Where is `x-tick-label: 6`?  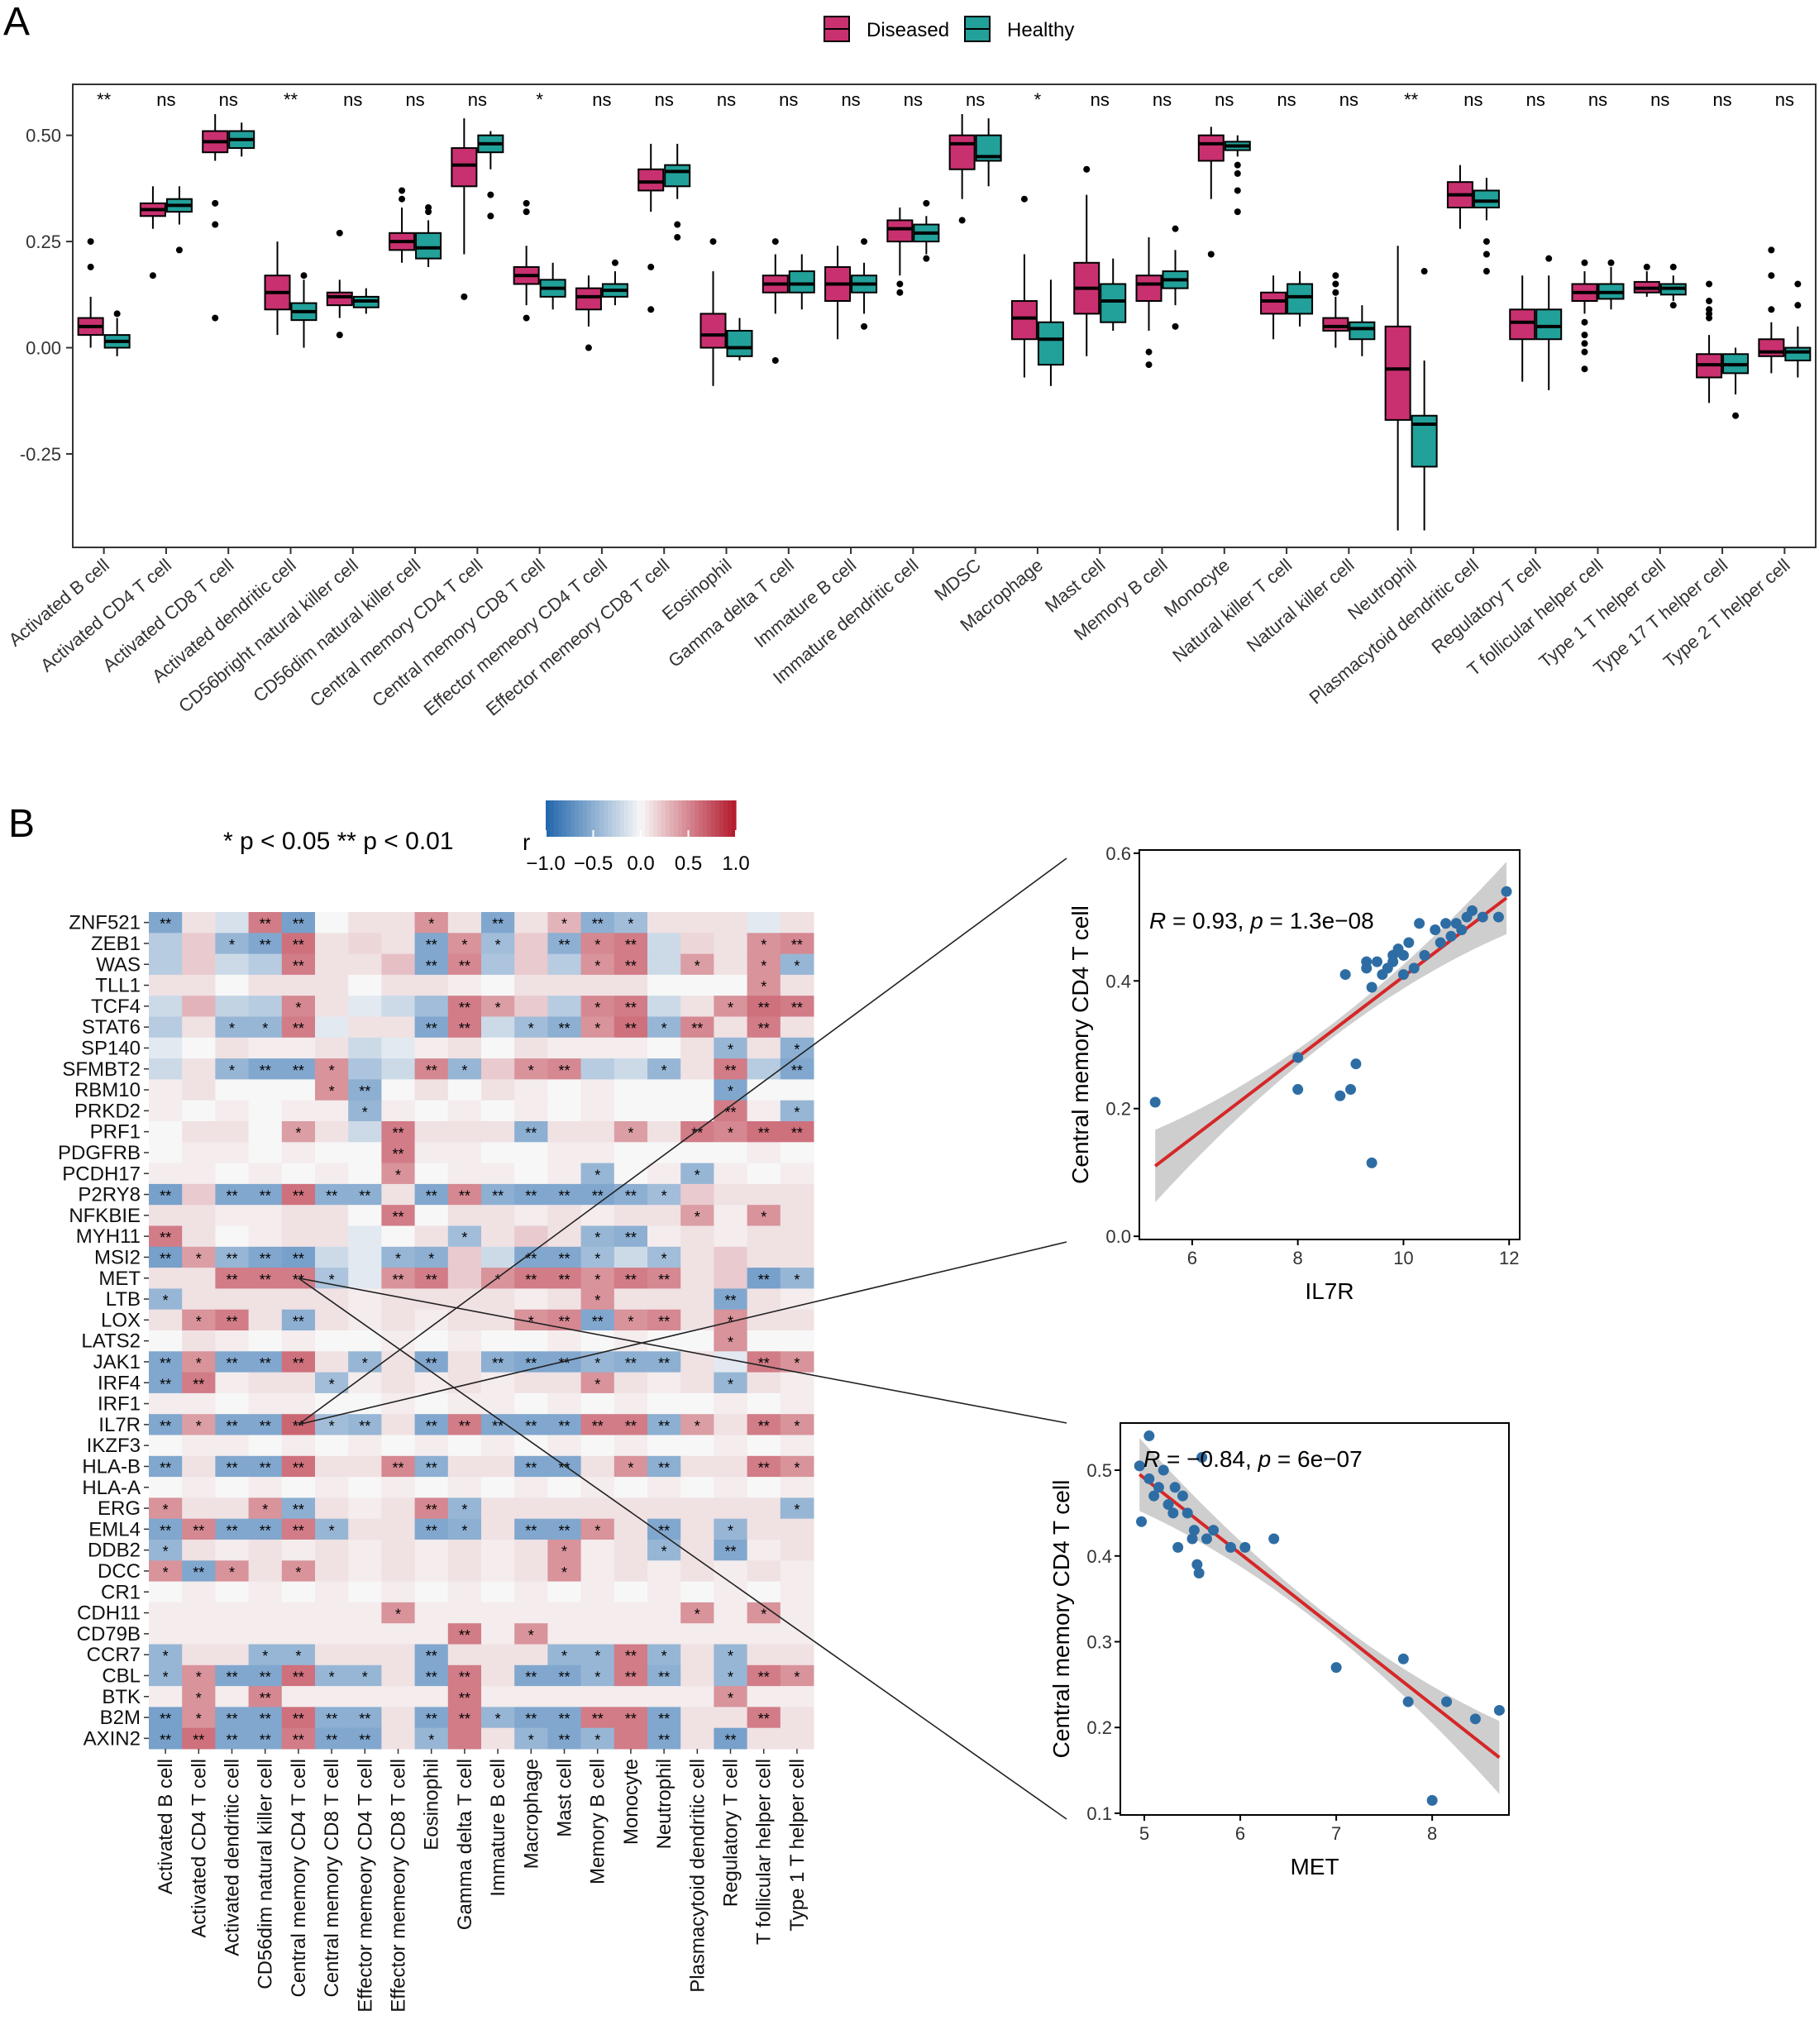 x-tick-label: 6 is located at coordinates (1192, 1258).